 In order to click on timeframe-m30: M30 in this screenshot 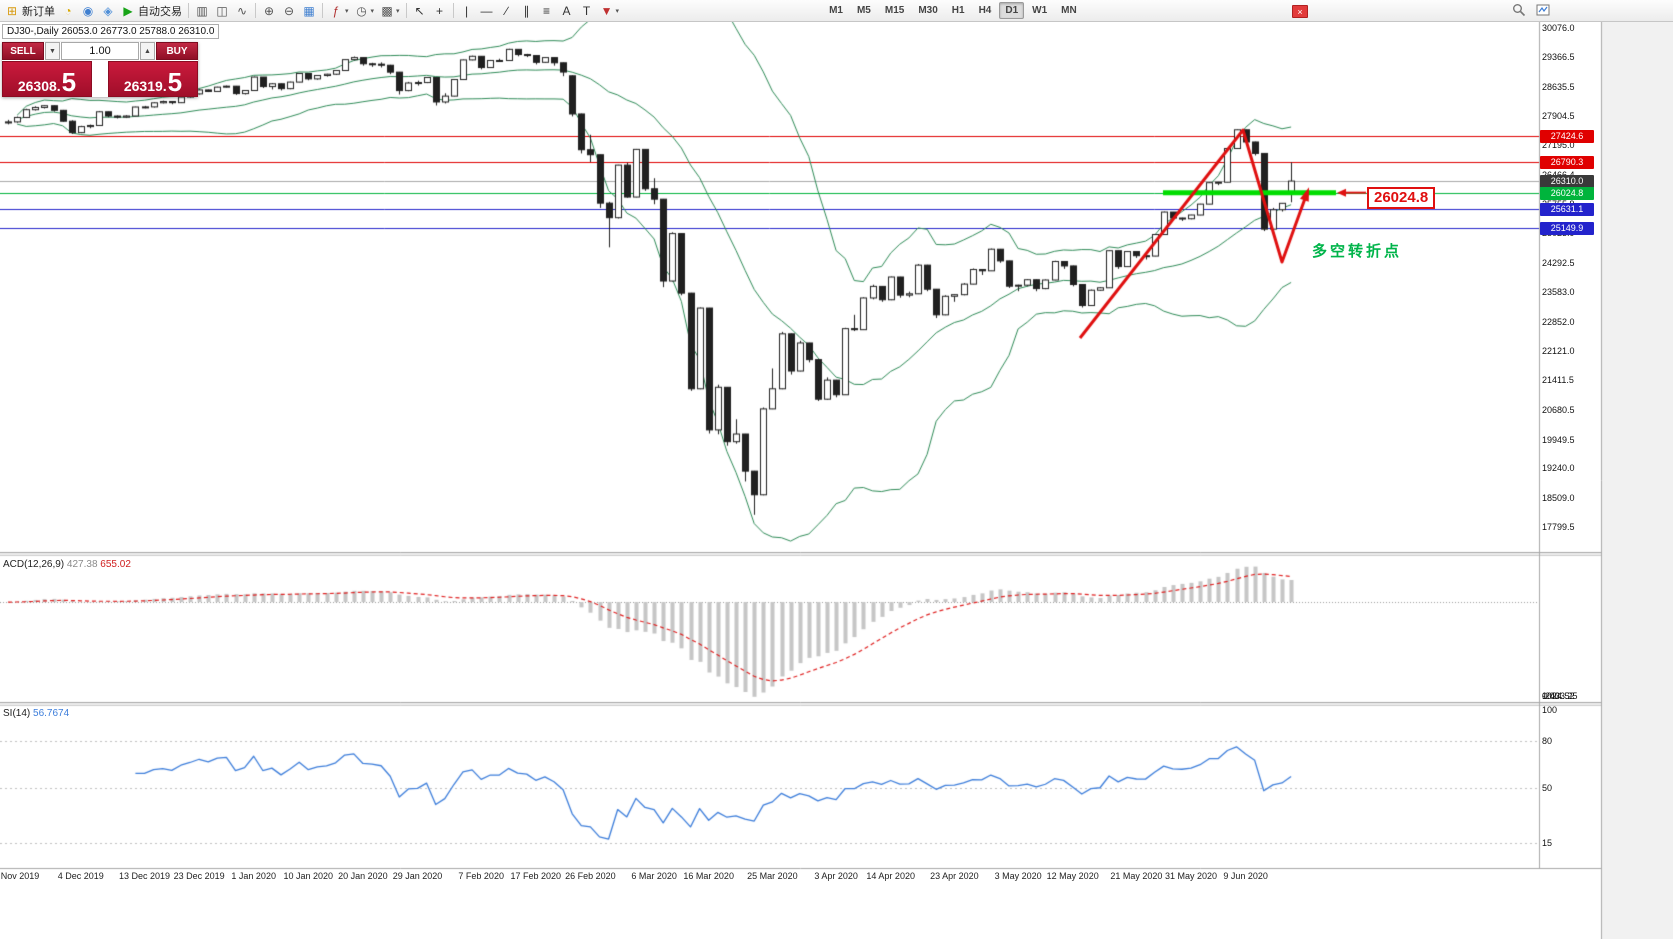, I will do `click(928, 10)`.